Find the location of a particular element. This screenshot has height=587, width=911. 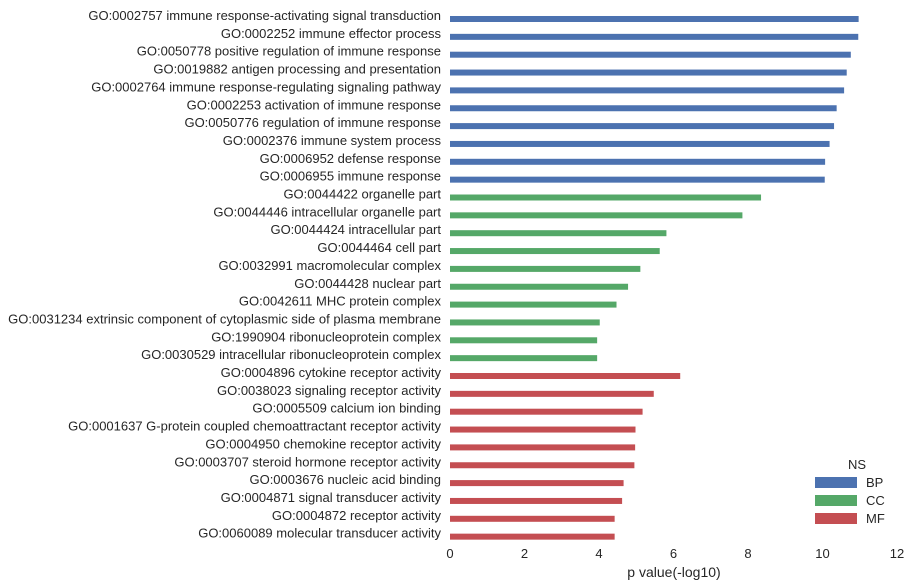

x-axis-label: p value(-log10) is located at coordinates (673, 572).